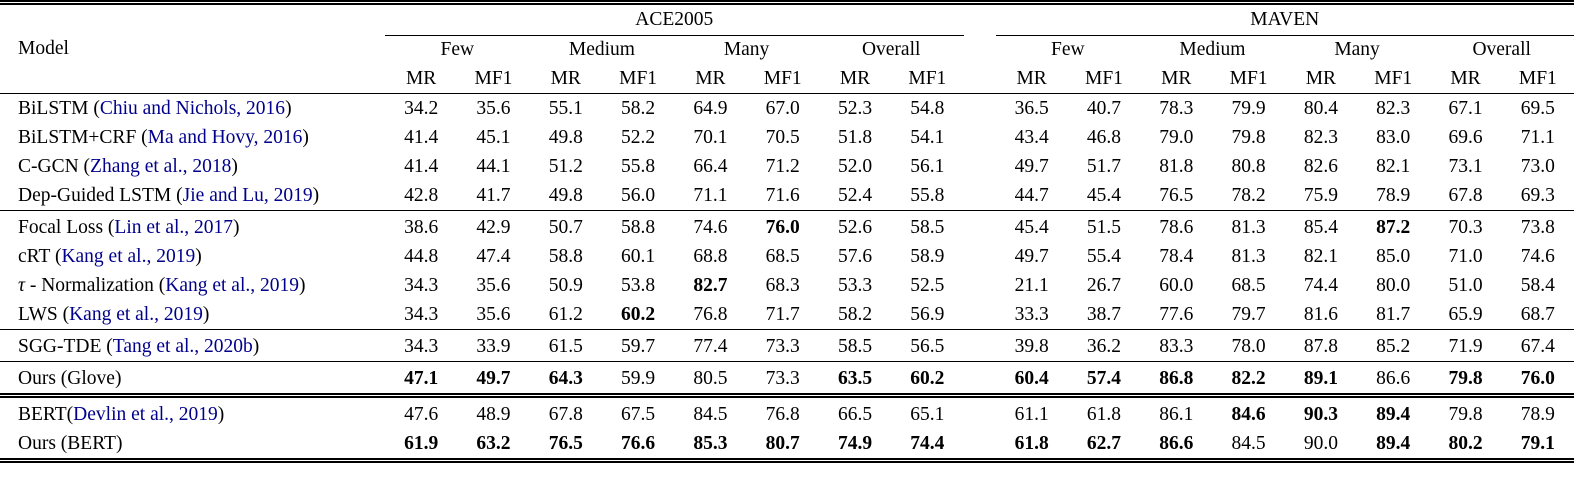 The image size is (1574, 478). What do you see at coordinates (145, 414) in the screenshot?
I see `citation-link: Devlin et al., 2019` at bounding box center [145, 414].